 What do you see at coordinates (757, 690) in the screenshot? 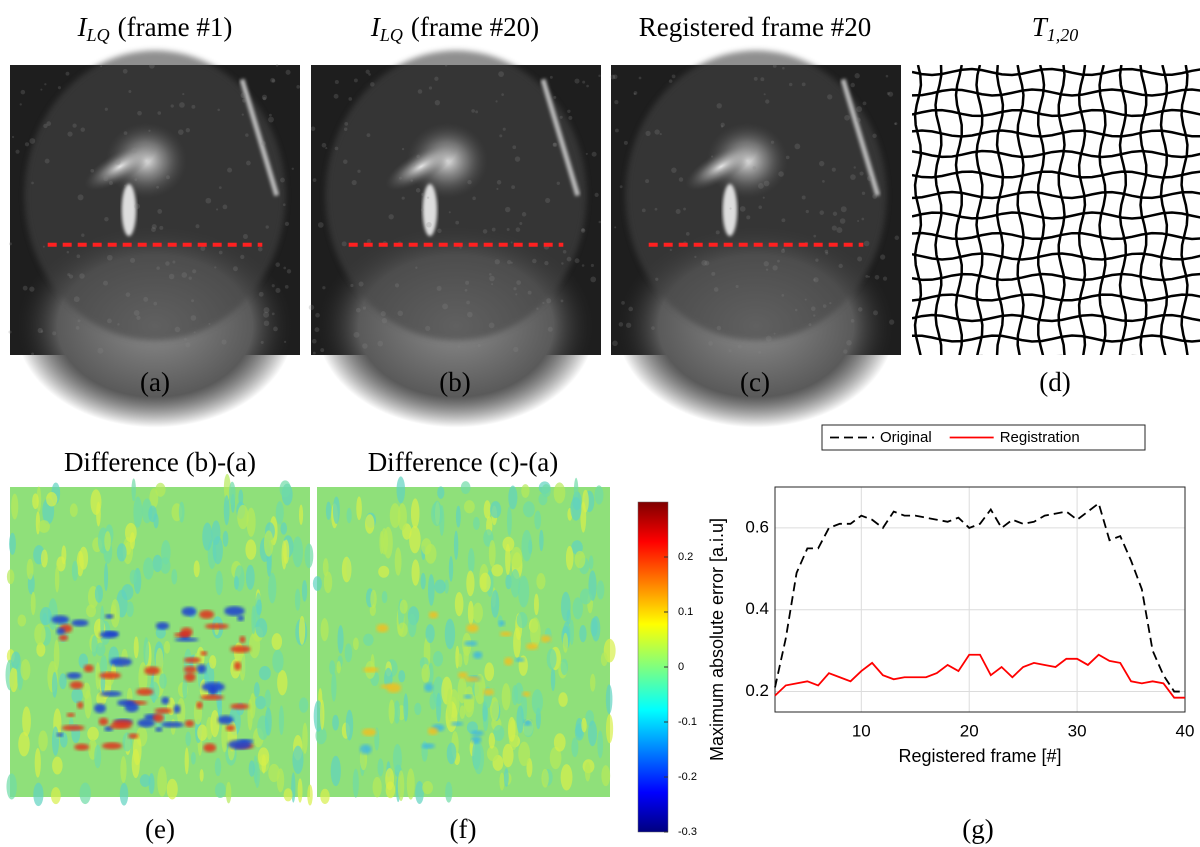
I see `y-tick-label: 0.2` at bounding box center [757, 690].